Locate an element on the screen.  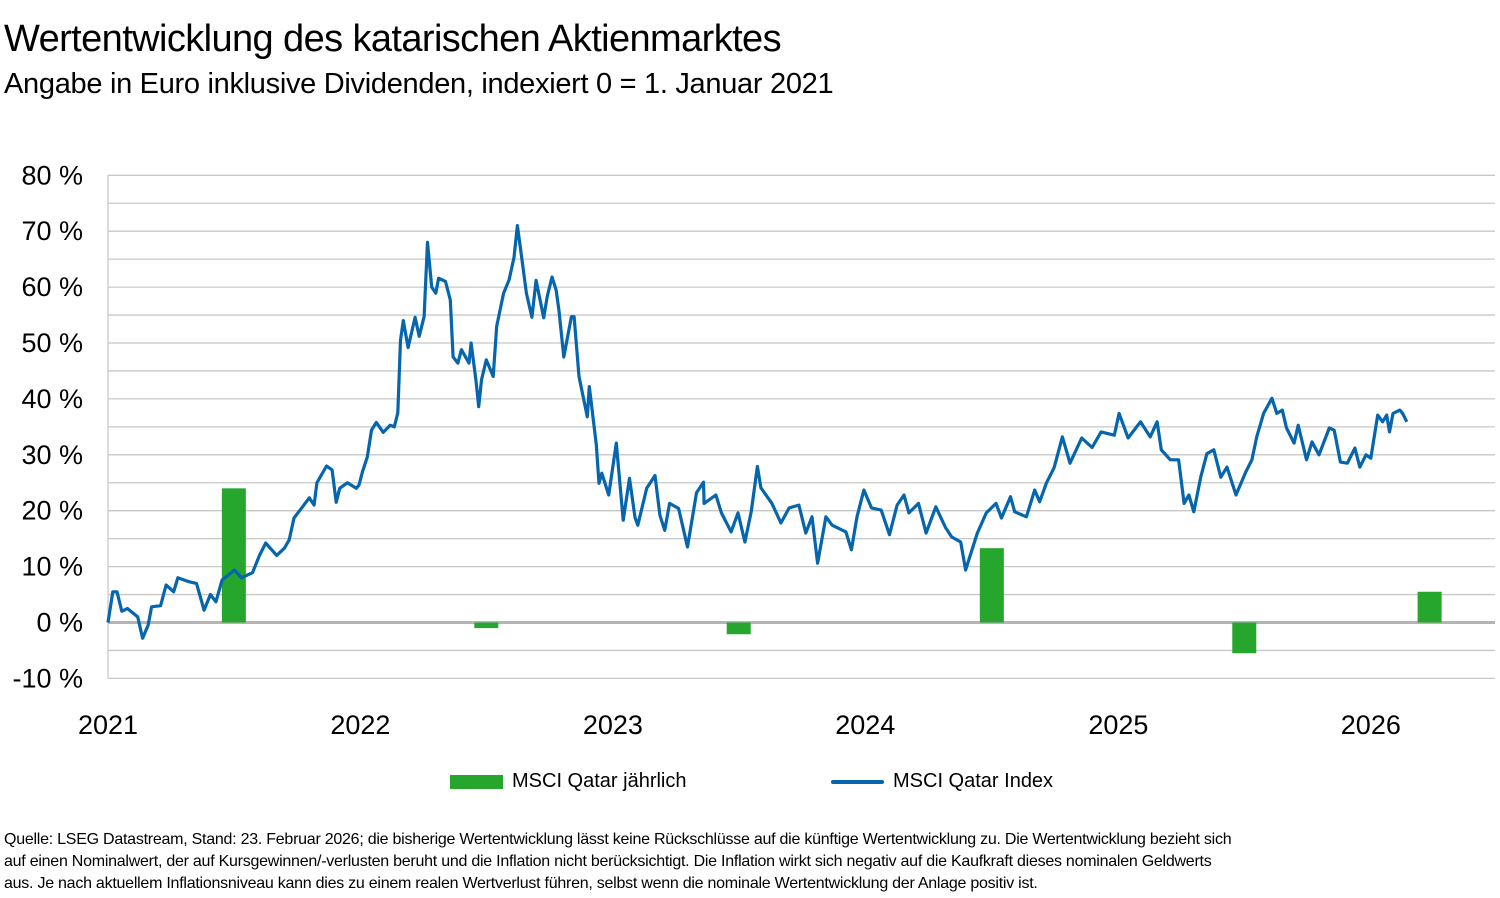
legend-line-swatch is located at coordinates (857, 781).